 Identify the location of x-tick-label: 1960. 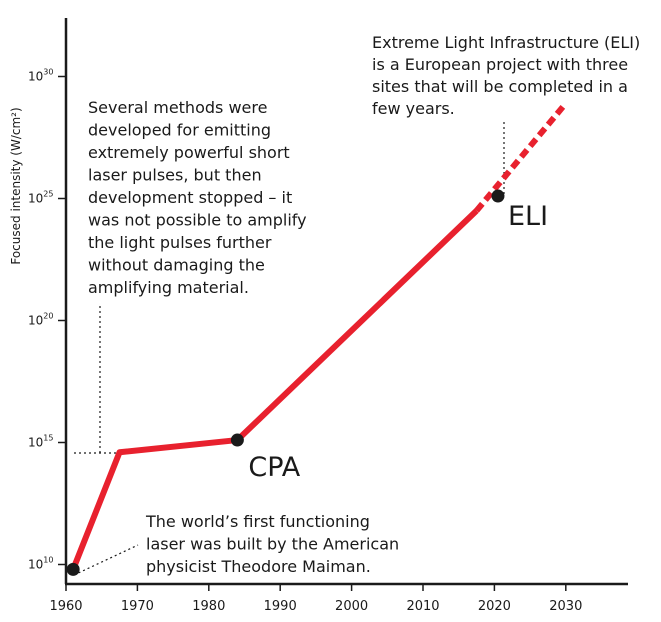
(65, 606).